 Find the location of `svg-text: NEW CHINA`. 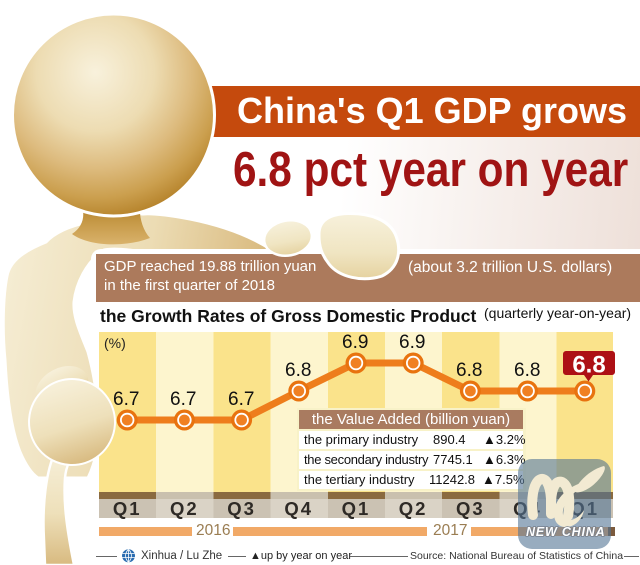

svg-text: NEW CHINA is located at coordinates (565, 532).